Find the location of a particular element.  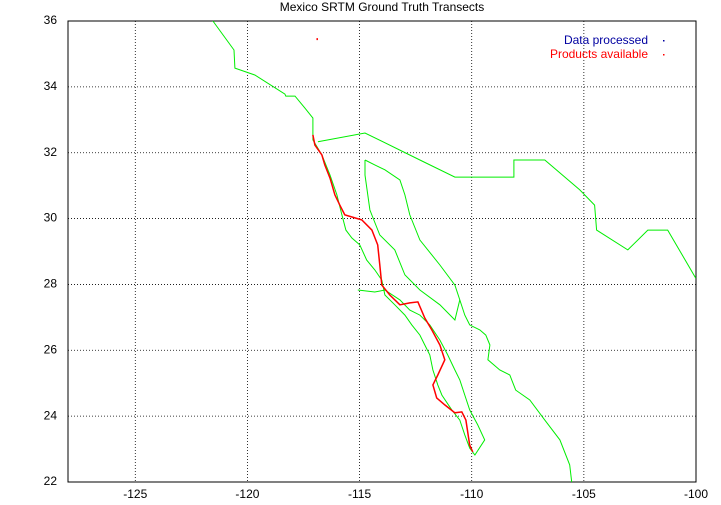

point is located at coordinates (317, 39).